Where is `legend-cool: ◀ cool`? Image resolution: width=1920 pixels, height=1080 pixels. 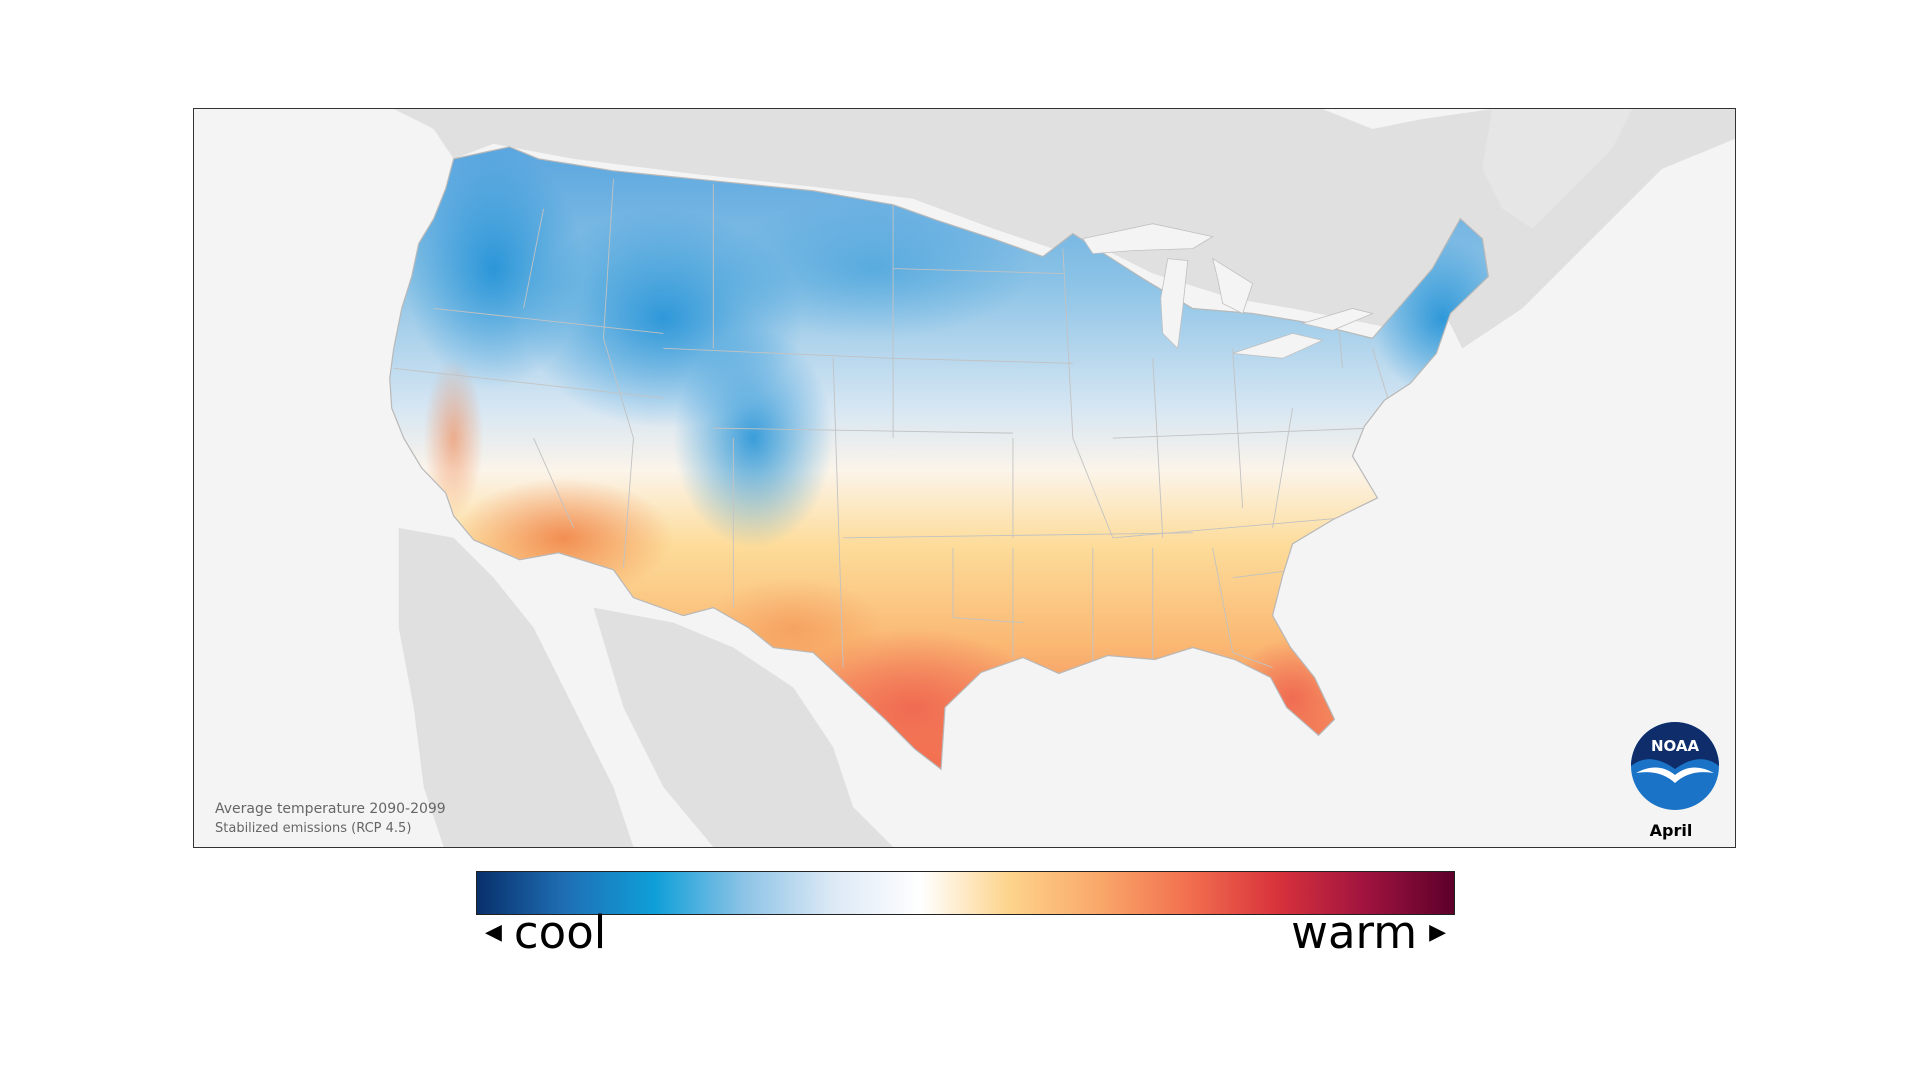
legend-cool: ◀ cool is located at coordinates (545, 932).